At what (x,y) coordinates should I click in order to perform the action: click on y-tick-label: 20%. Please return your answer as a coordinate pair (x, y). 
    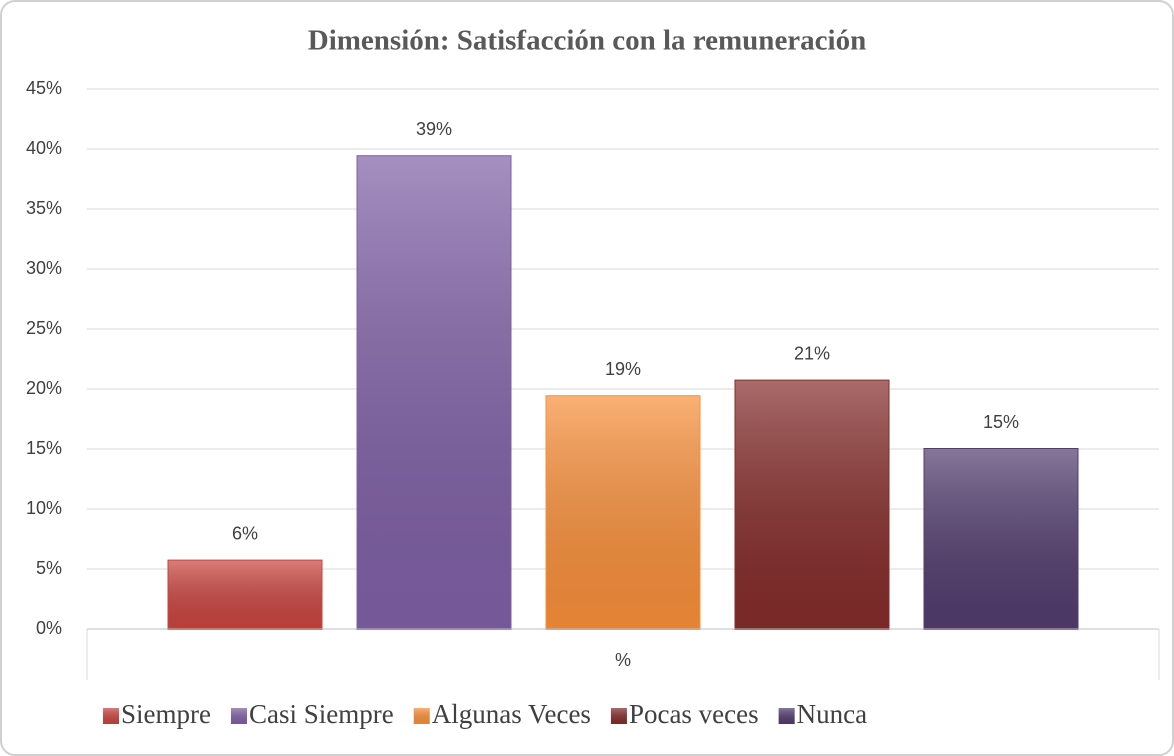
    Looking at the image, I should click on (44, 388).